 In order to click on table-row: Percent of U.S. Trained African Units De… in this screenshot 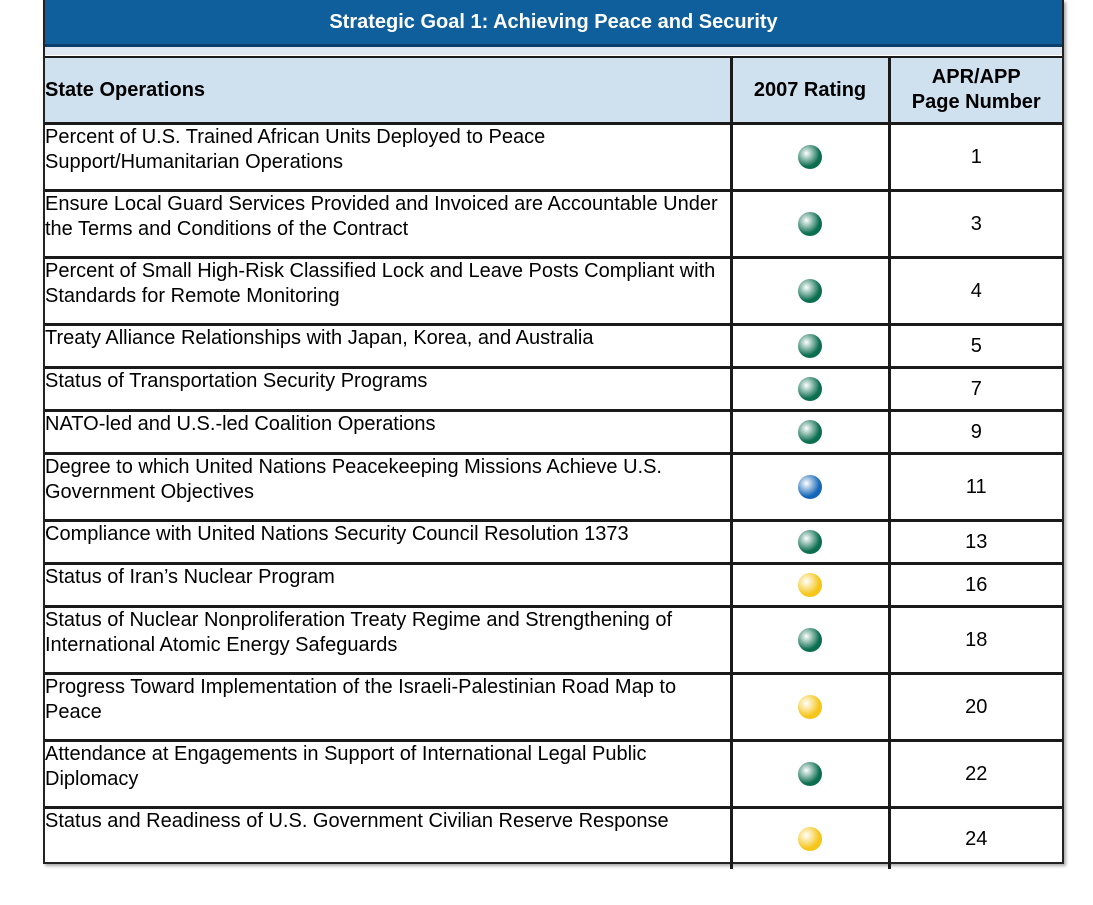, I will do `click(553, 156)`.